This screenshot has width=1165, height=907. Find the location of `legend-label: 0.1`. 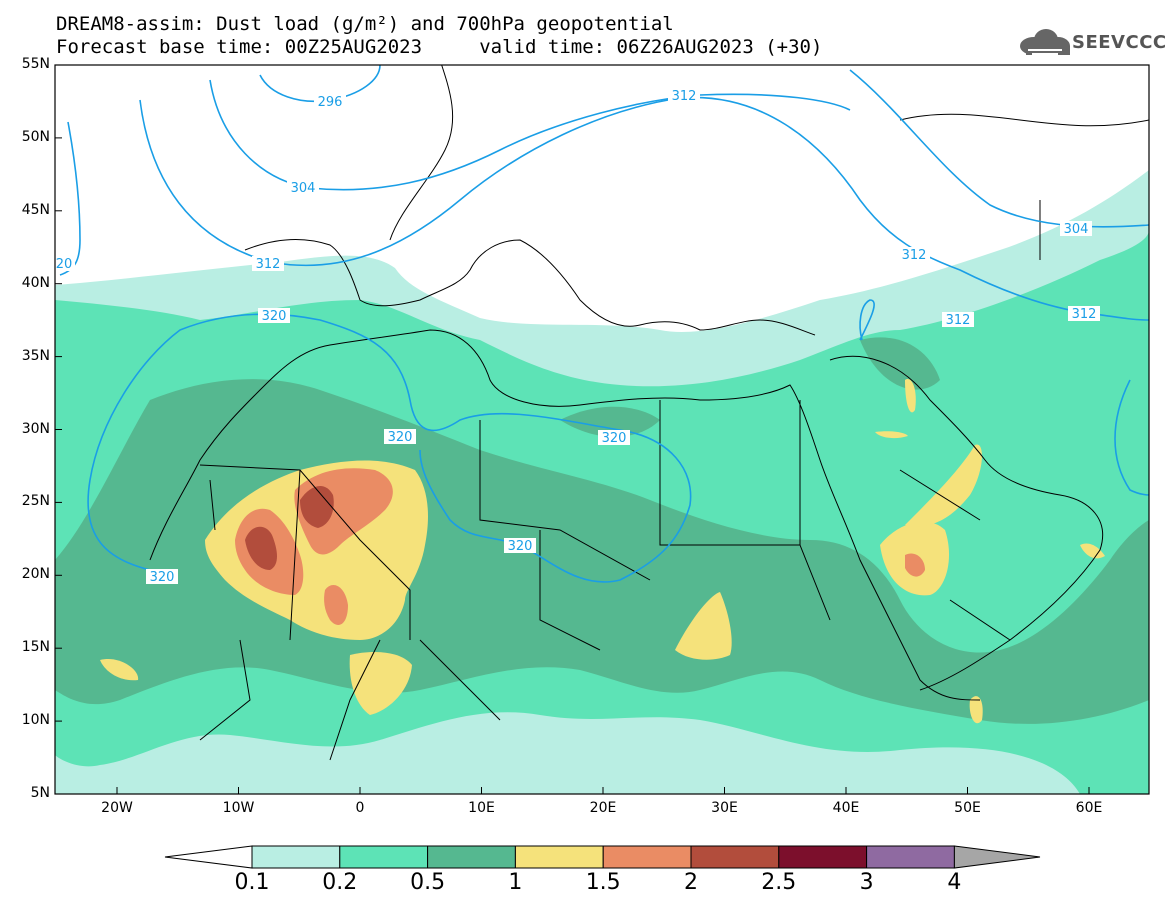

legend-label: 0.1 is located at coordinates (252, 882).